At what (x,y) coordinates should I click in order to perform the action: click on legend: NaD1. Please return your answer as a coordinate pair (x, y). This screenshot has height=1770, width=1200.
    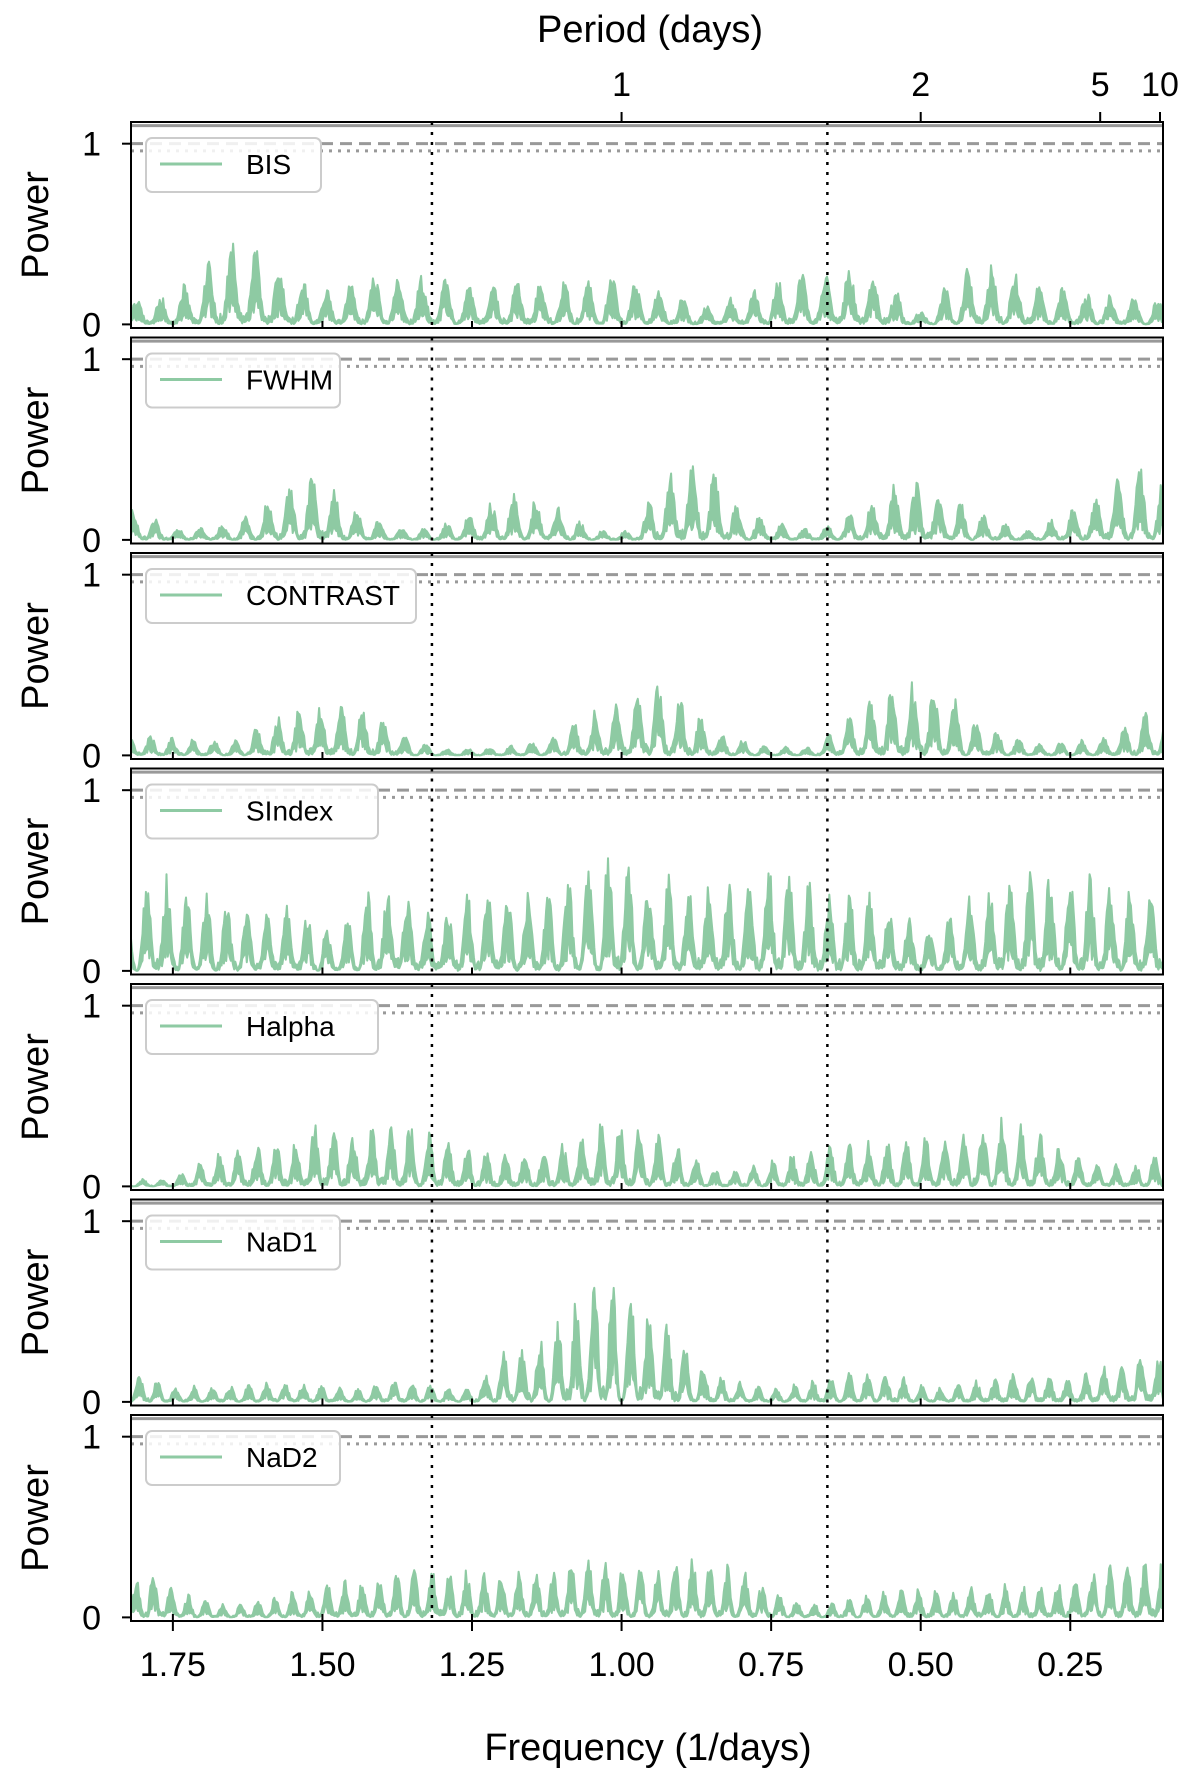
    Looking at the image, I should click on (243, 1242).